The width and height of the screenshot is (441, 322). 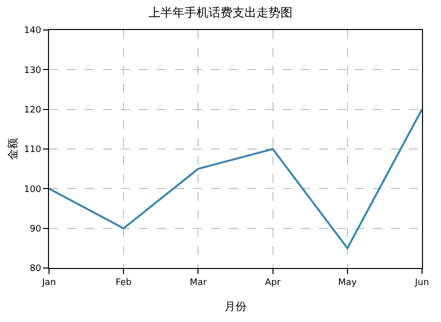 I want to click on chart-title: 上半年手机话费支出走势图, so click(x=220, y=12).